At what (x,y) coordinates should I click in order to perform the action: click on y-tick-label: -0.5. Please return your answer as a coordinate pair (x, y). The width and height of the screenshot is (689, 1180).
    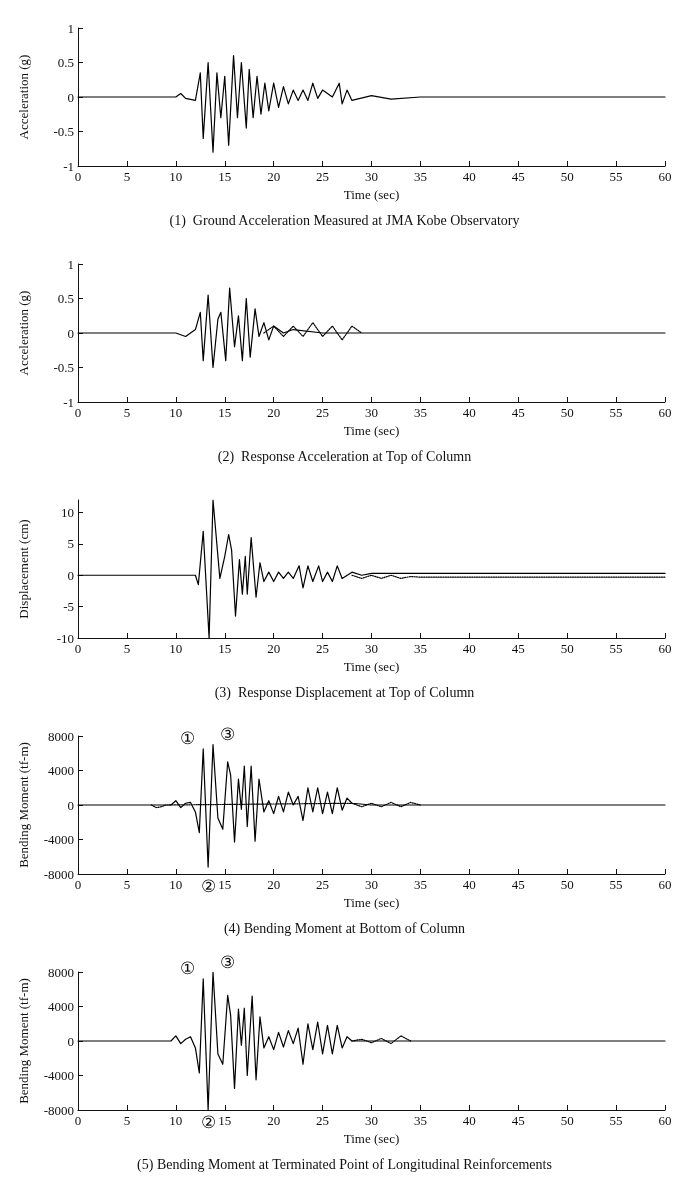
    Looking at the image, I should click on (63, 131).